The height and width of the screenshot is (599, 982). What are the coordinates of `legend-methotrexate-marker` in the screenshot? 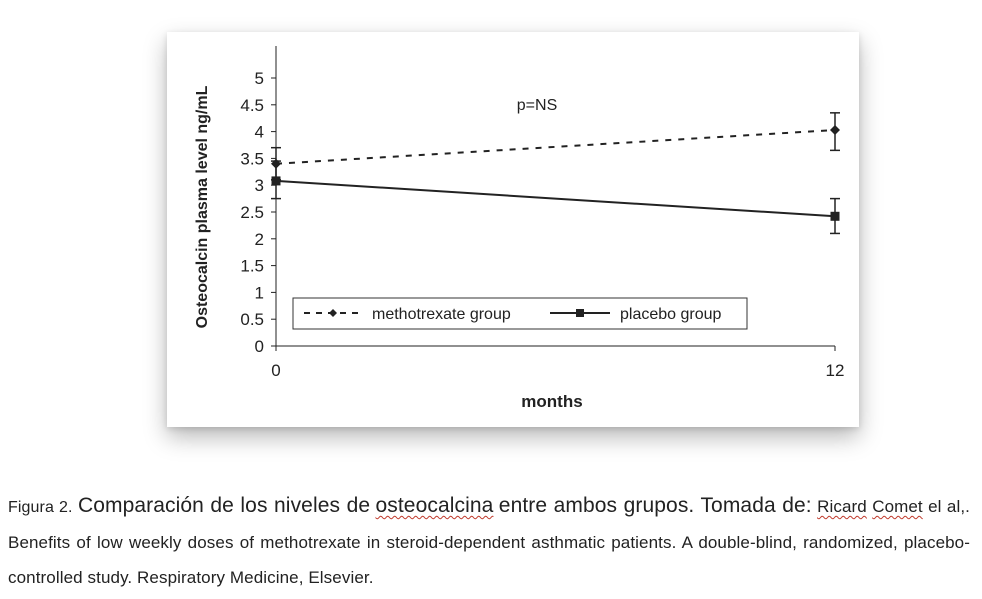 It's located at (333, 313).